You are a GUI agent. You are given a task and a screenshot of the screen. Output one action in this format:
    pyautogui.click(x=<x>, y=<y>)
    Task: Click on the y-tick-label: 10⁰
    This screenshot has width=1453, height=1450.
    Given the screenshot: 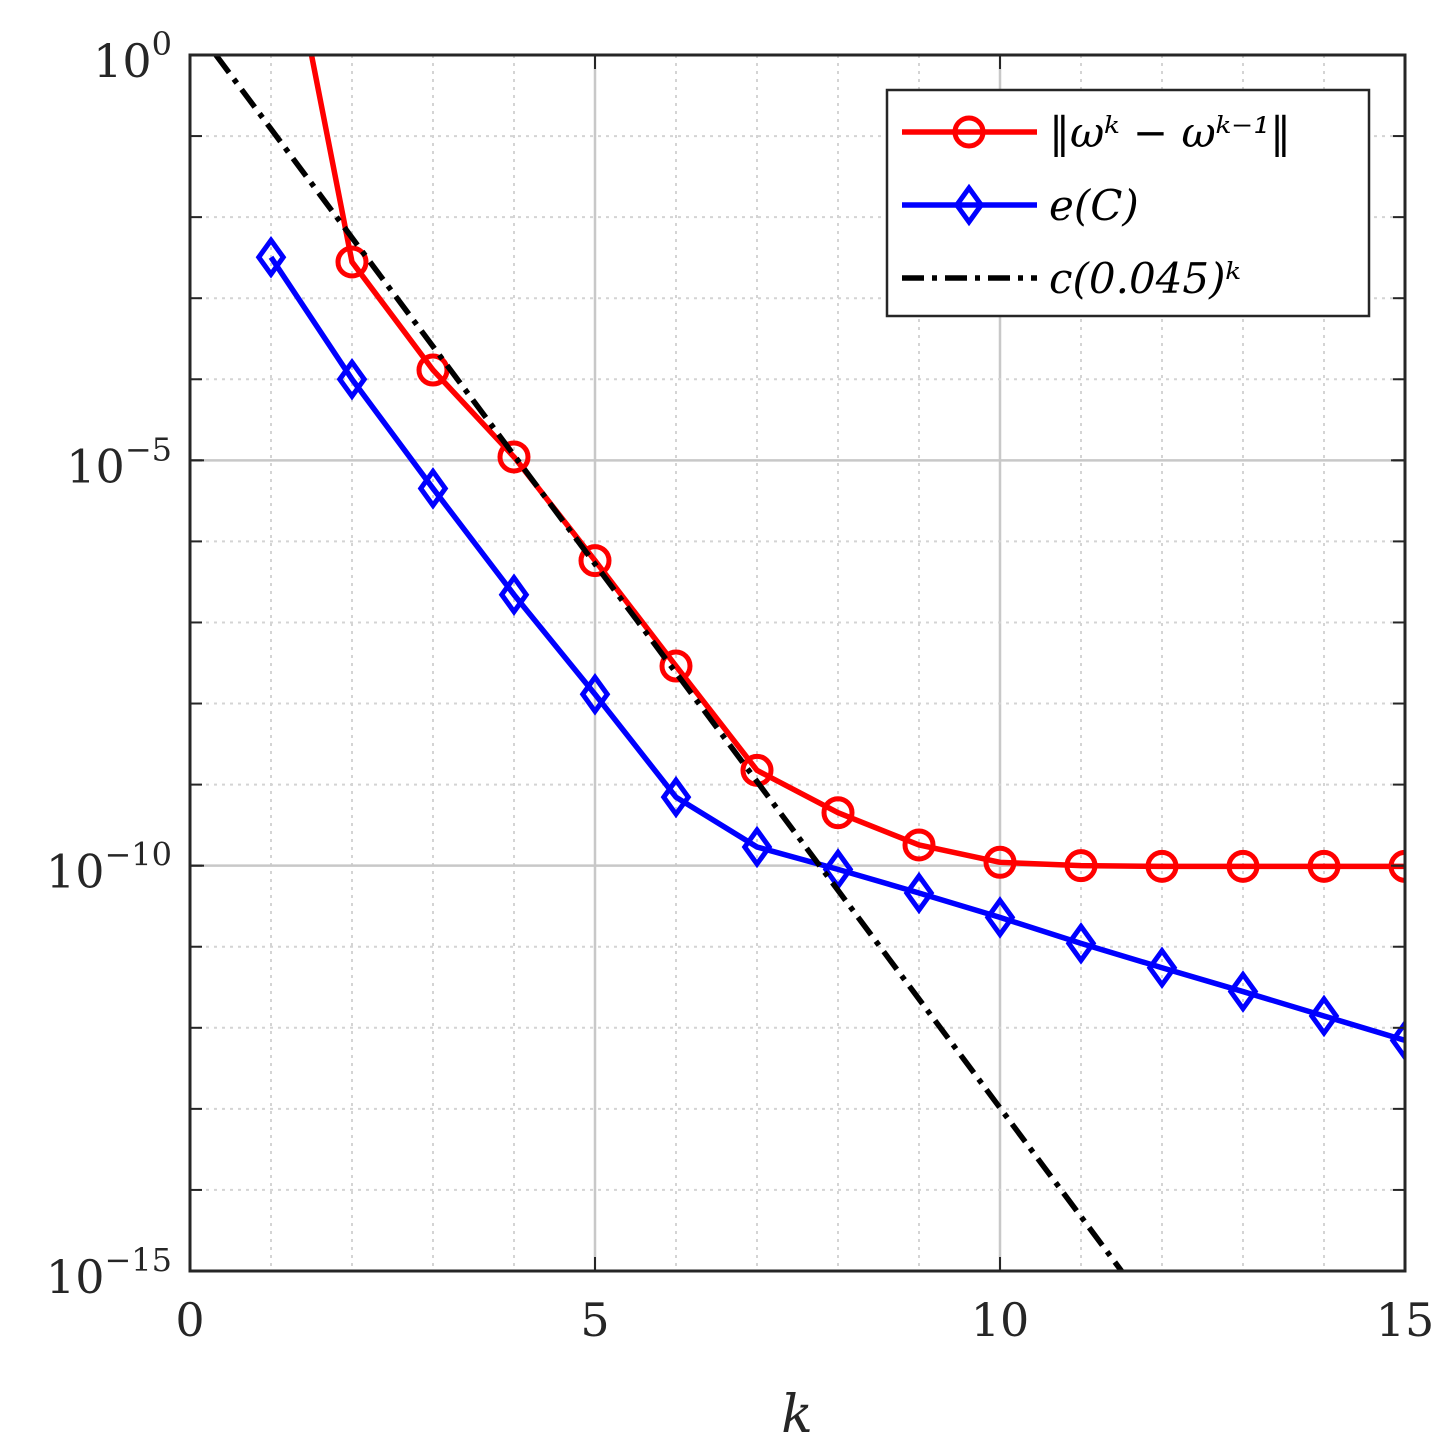 What is the action you would take?
    pyautogui.click(x=132, y=56)
    